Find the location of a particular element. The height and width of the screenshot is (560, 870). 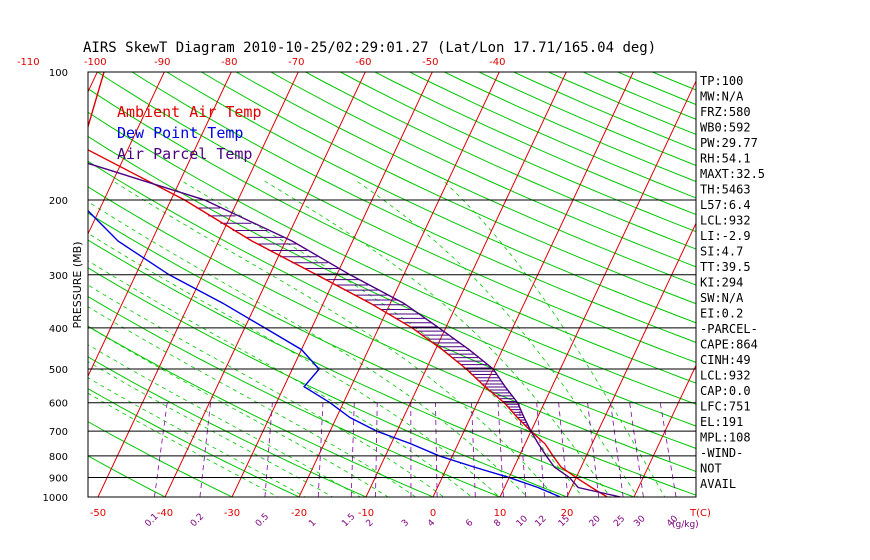

legend-entry: Air Parcel Temp is located at coordinates (184, 154).